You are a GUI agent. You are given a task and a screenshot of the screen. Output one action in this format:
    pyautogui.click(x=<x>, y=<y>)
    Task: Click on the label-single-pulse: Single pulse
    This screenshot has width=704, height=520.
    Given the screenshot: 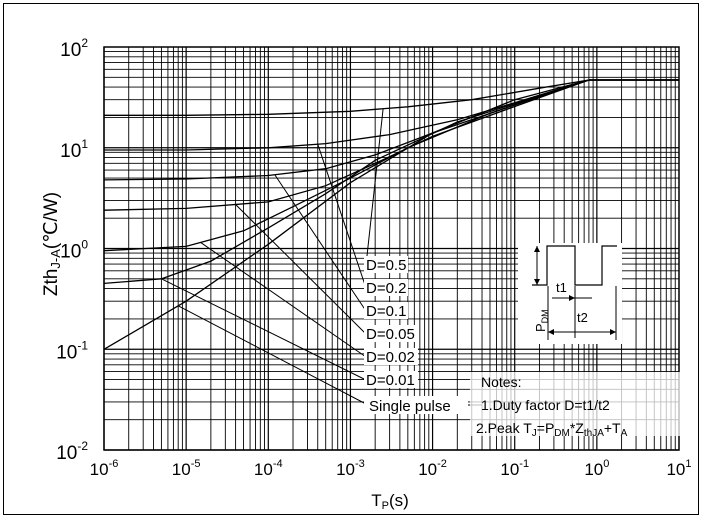 What is the action you would take?
    pyautogui.click(x=410, y=406)
    